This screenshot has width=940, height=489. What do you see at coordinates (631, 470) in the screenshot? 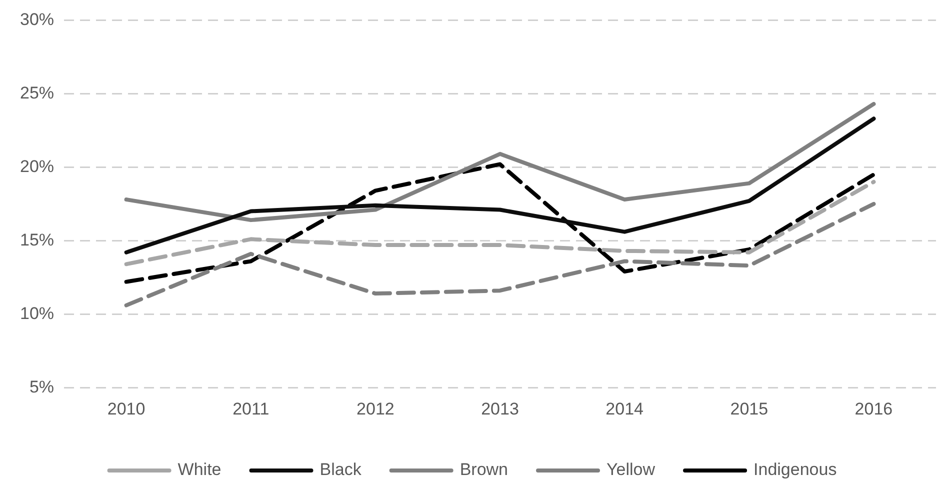
I see `legend-label: Yellow` at bounding box center [631, 470].